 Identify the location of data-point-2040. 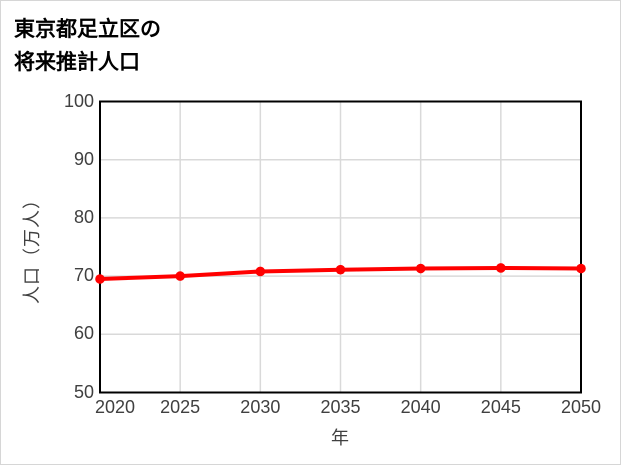
(420, 268).